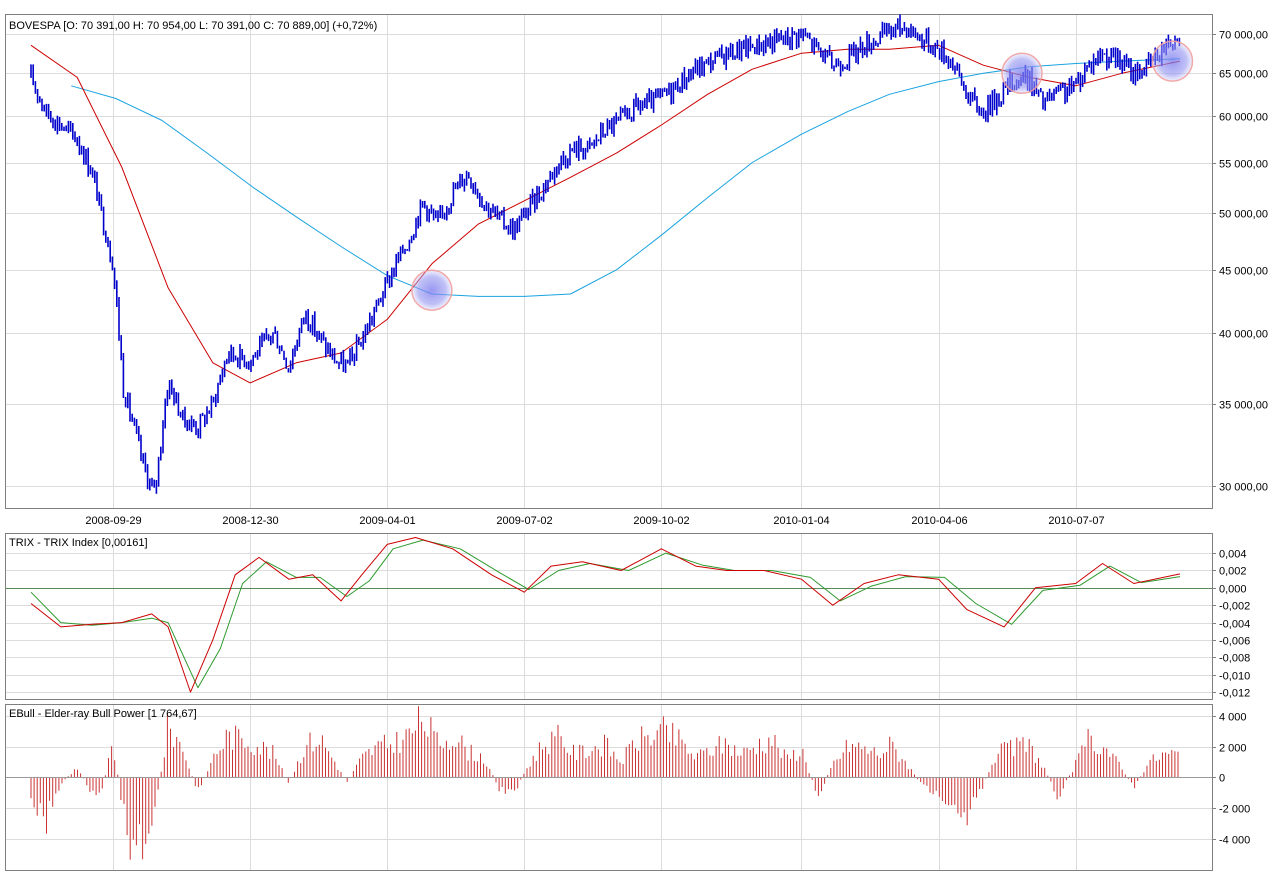 The width and height of the screenshot is (1274, 883). I want to click on y-tick-label: -0,012, so click(1234, 694).